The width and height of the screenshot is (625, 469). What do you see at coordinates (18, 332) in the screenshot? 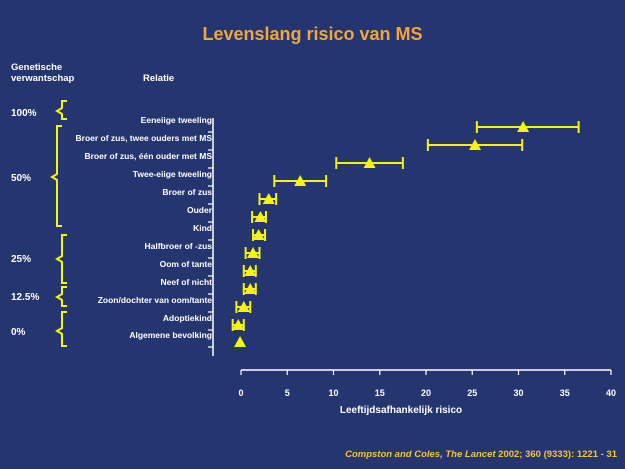
I see `percent-label-0: 0%` at bounding box center [18, 332].